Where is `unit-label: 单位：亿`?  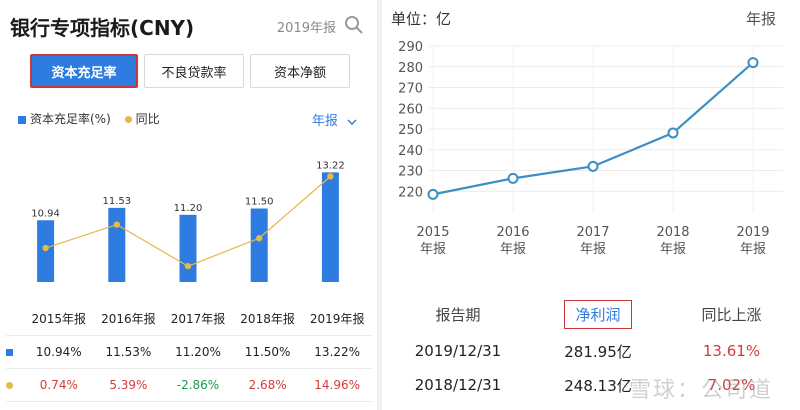 unit-label: 单位：亿 is located at coordinates (421, 19).